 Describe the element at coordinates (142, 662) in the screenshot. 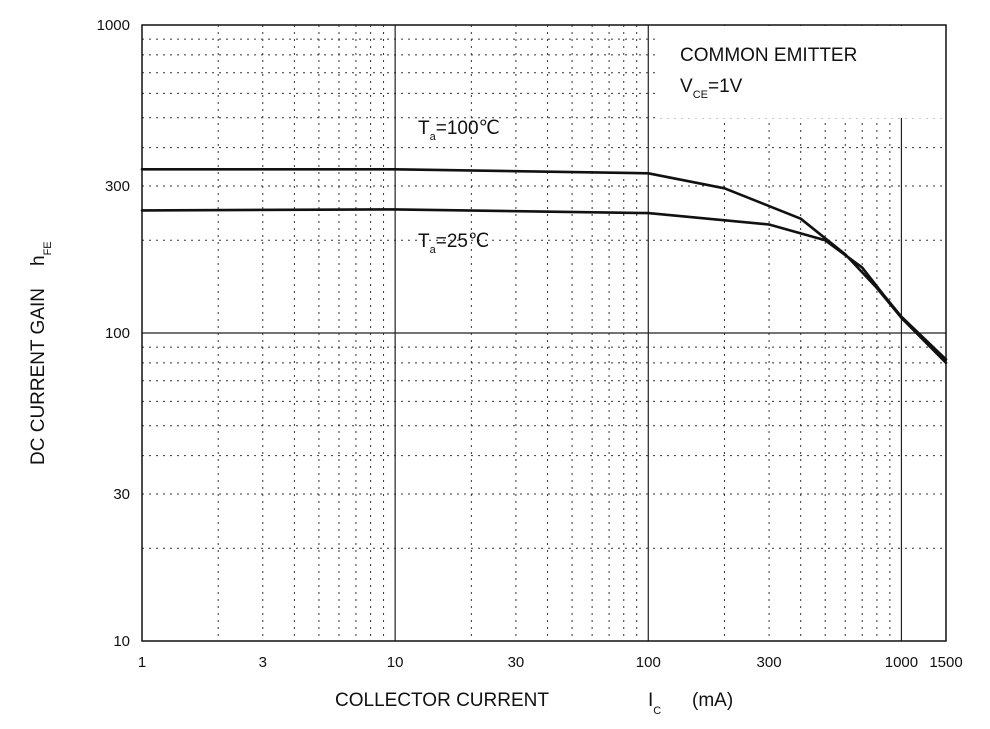

I see `x-tick-label: 1` at that location.